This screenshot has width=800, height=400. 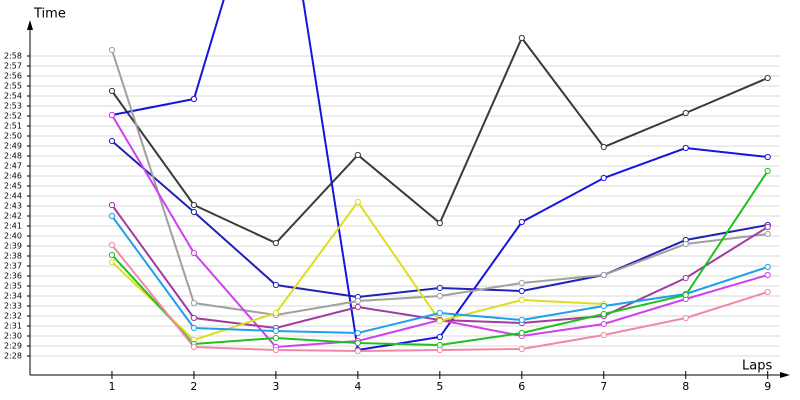 I want to click on y-tick-label: 2:57, so click(x=13, y=66).